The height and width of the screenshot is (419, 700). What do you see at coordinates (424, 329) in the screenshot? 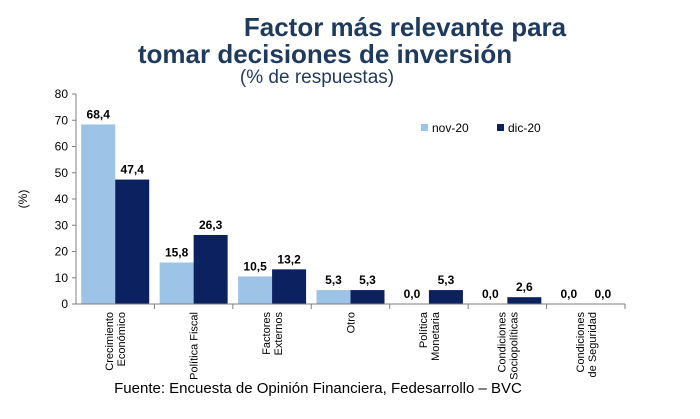
I see `category-label-line: Política` at bounding box center [424, 329].